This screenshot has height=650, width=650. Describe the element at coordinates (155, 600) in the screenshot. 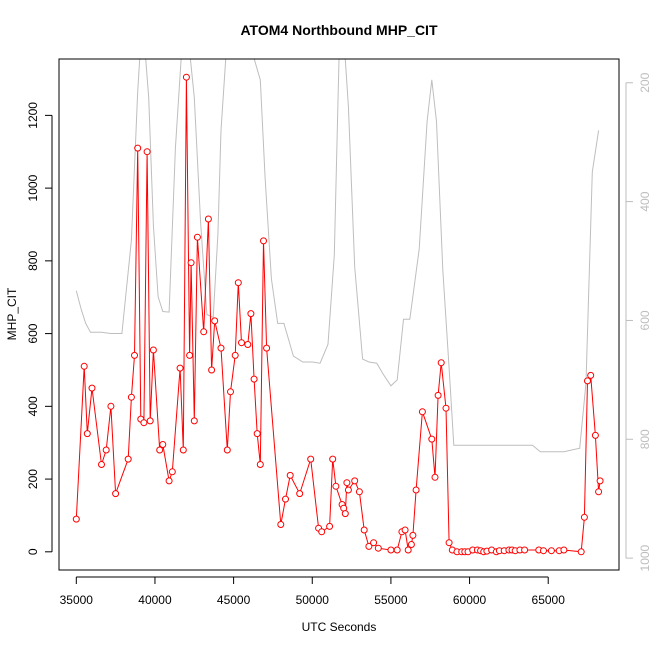

I see `x-tick-label: 40000` at that location.